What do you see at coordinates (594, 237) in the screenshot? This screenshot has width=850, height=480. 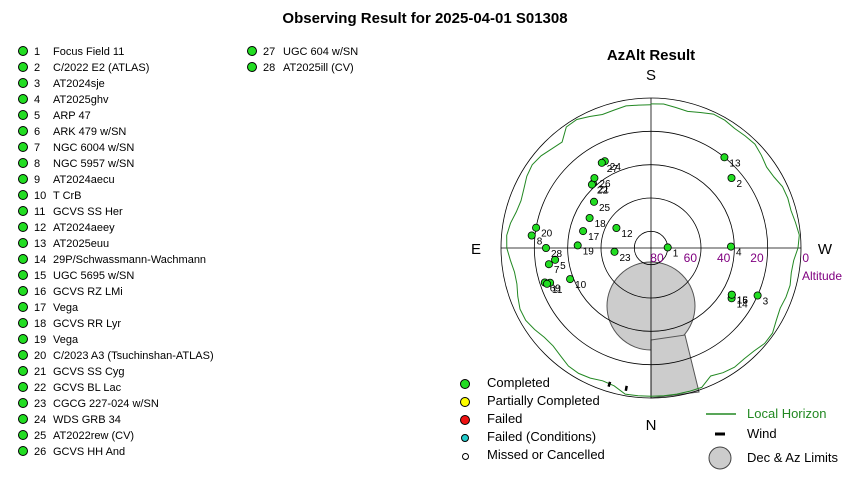 I see `target-point-label: 17` at bounding box center [594, 237].